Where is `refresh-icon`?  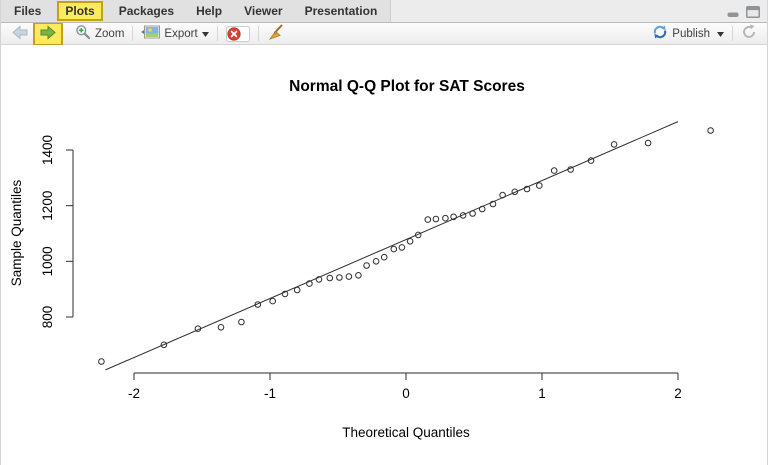 refresh-icon is located at coordinates (749, 33).